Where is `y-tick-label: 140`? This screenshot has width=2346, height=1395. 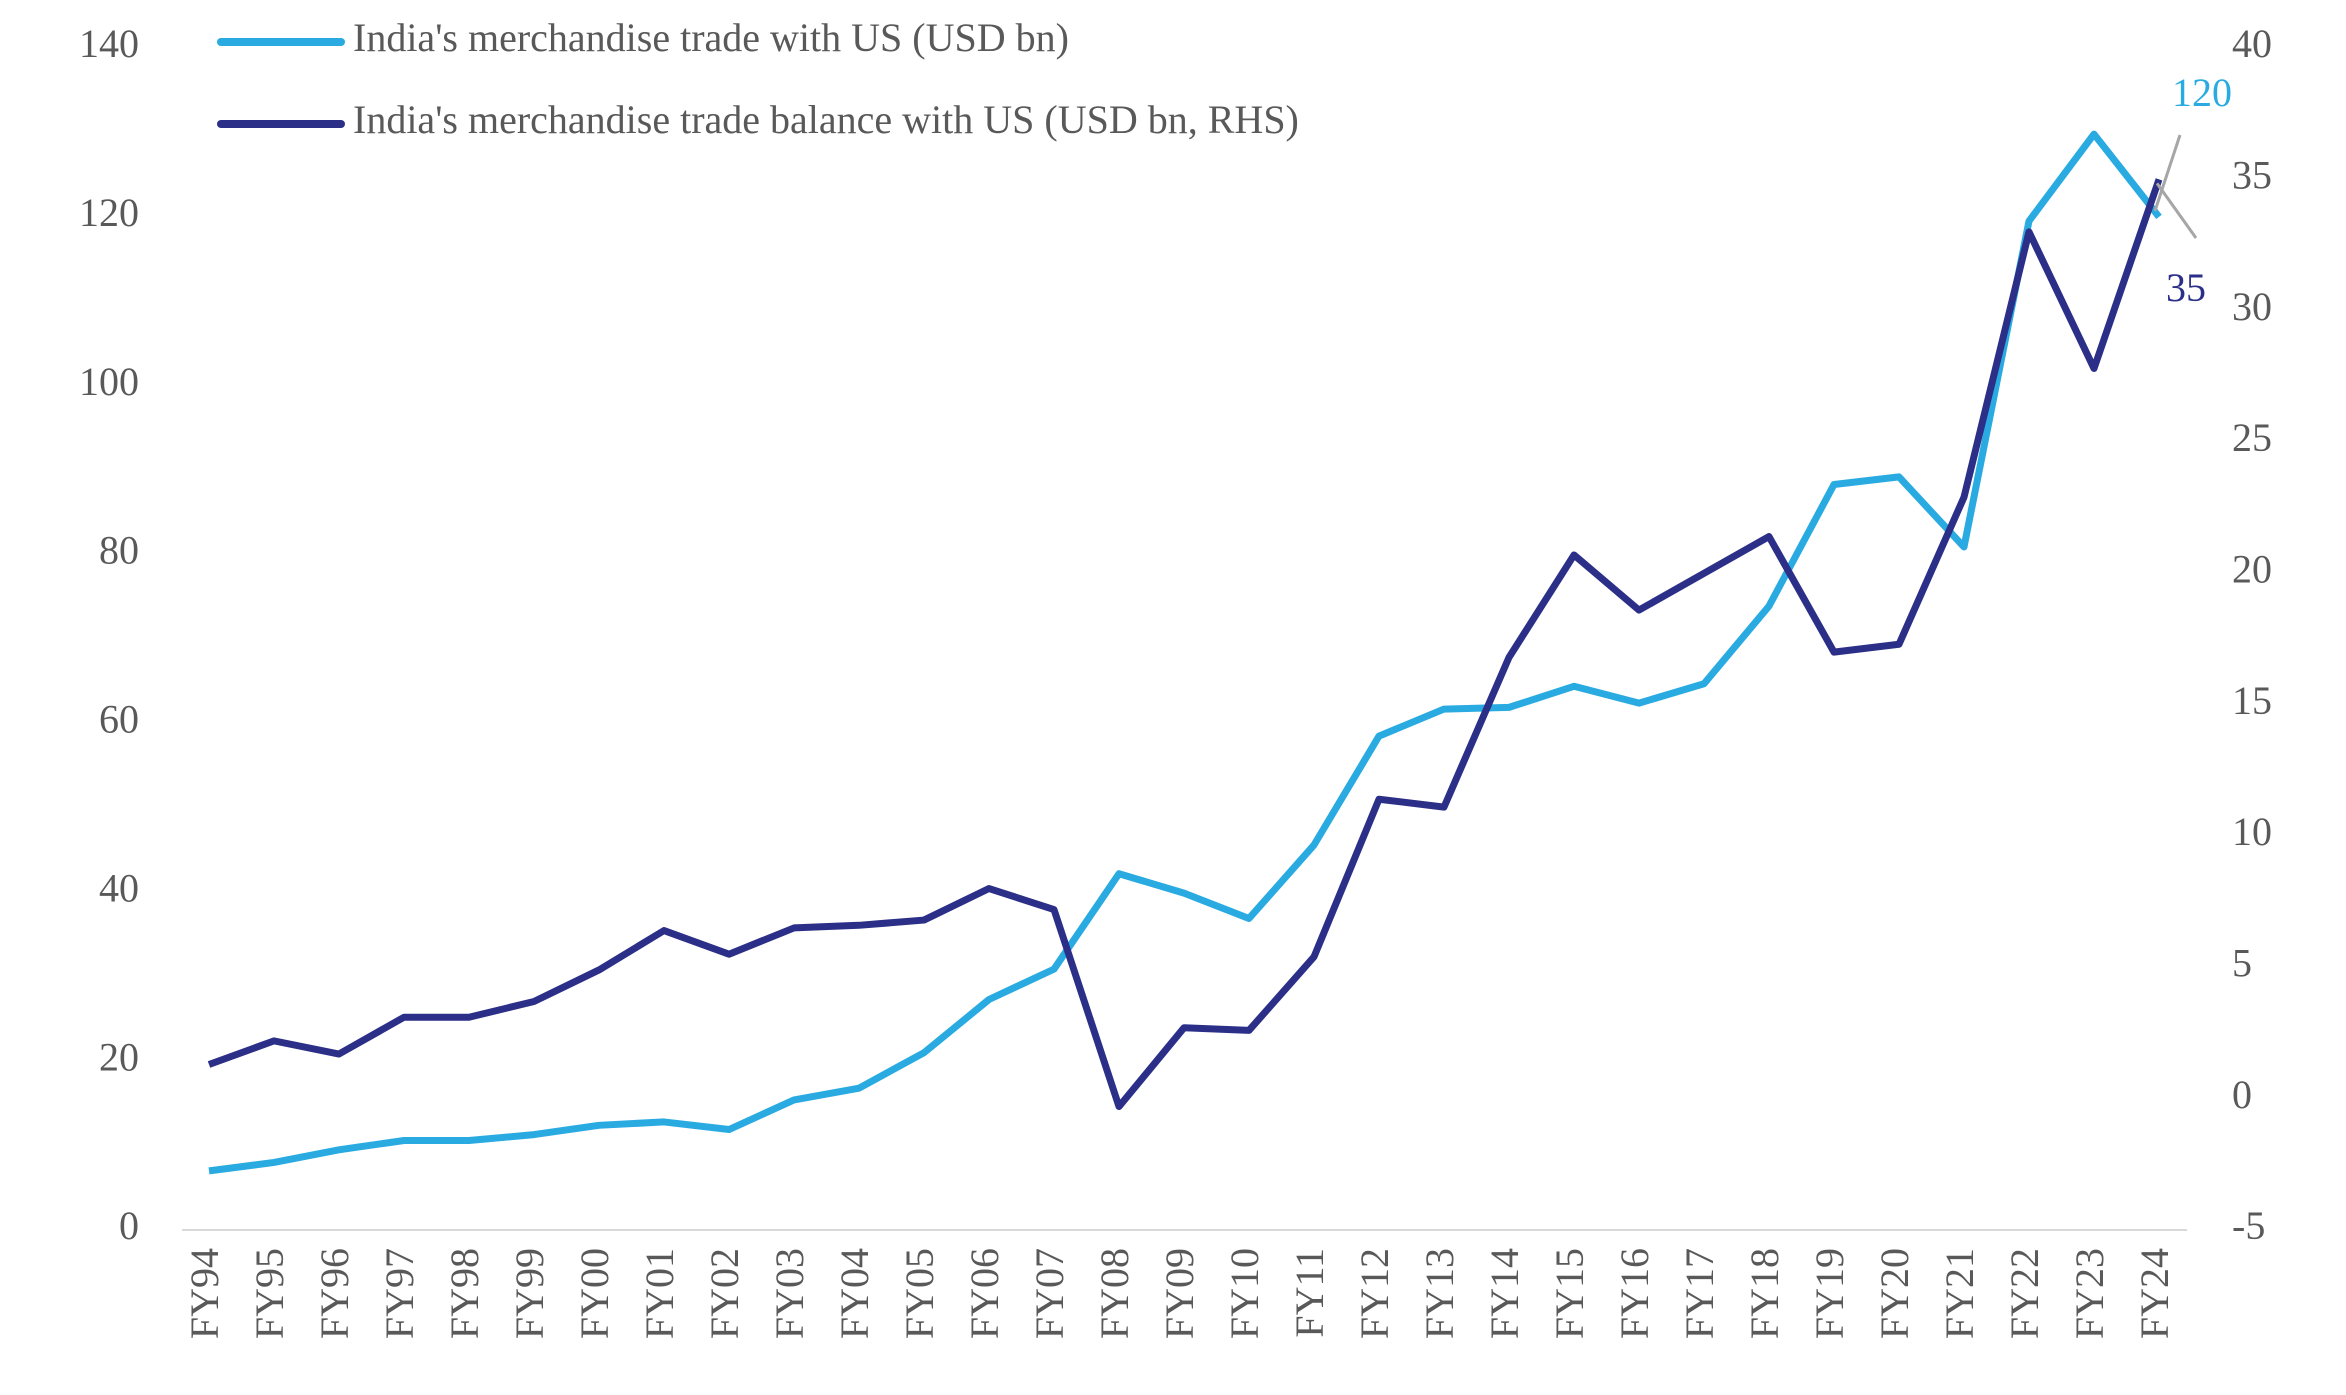
y-tick-label: 140 is located at coordinates (109, 43).